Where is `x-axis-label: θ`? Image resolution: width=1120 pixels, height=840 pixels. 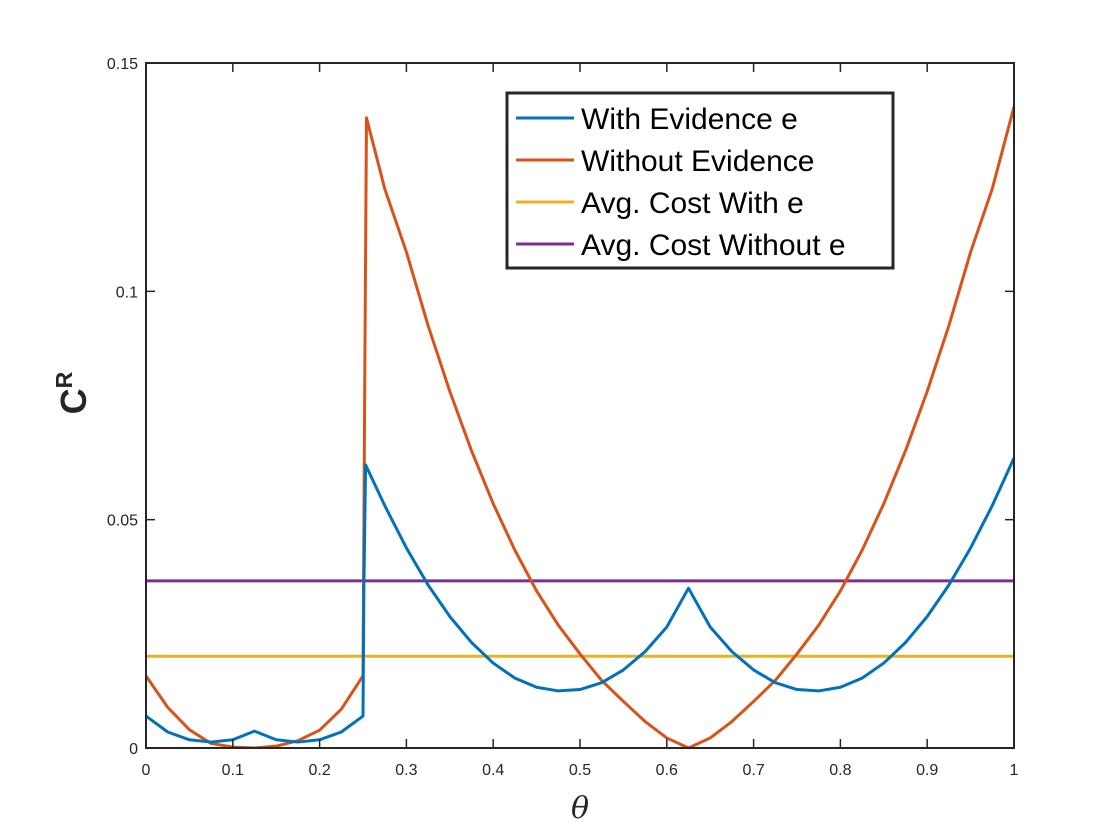 x-axis-label: θ is located at coordinates (580, 808).